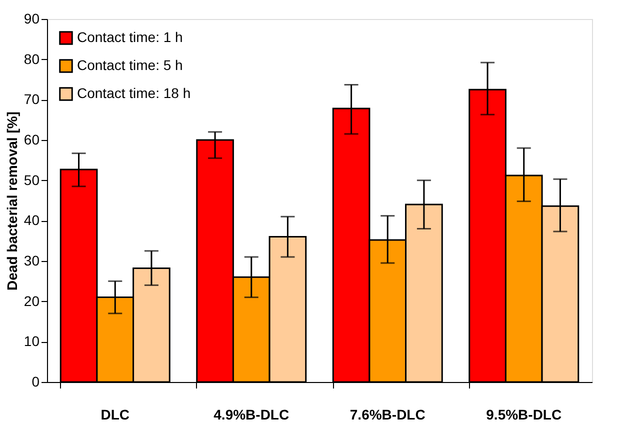 This screenshot has width=638, height=437. Describe the element at coordinates (32, 58) in the screenshot. I see `y-tick-label: 80` at that location.